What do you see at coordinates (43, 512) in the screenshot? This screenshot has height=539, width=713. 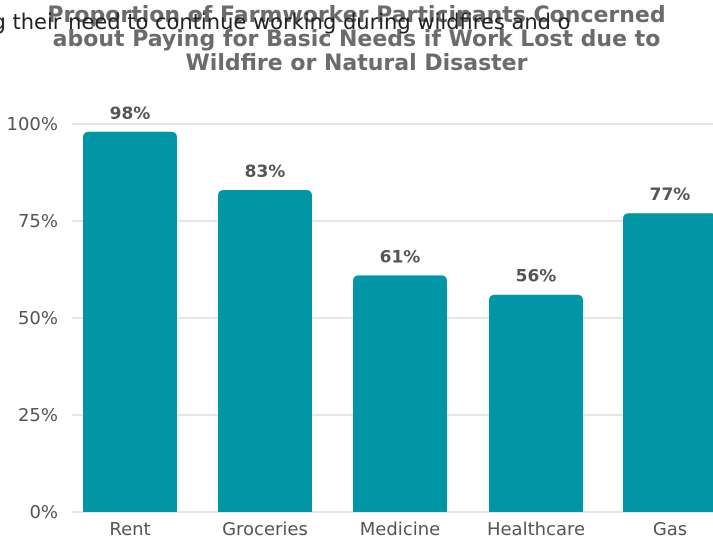 I see `y-tick-label-0: 0%` at bounding box center [43, 512].